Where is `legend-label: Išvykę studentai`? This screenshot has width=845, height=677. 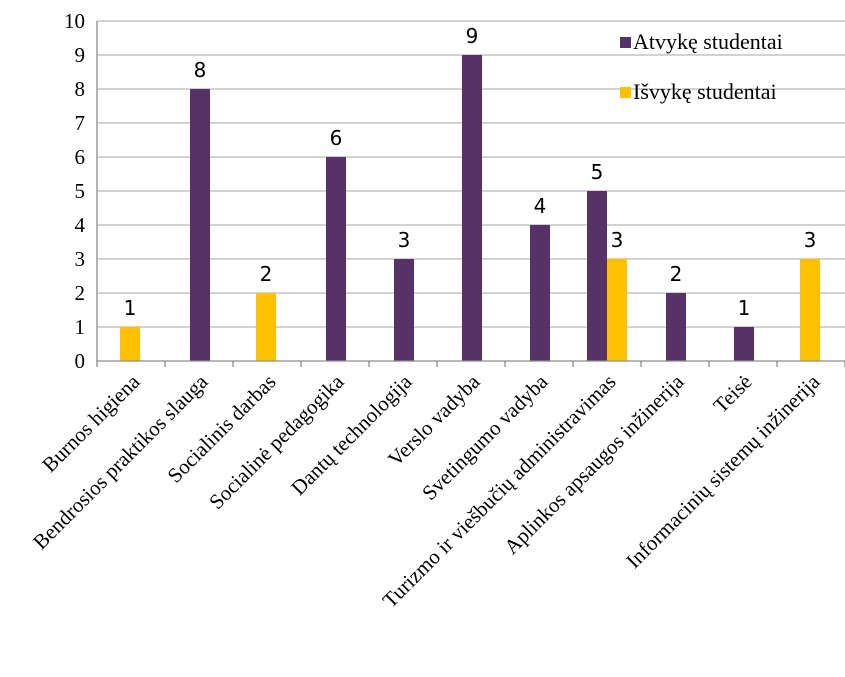 legend-label: Išvykę studentai is located at coordinates (705, 91).